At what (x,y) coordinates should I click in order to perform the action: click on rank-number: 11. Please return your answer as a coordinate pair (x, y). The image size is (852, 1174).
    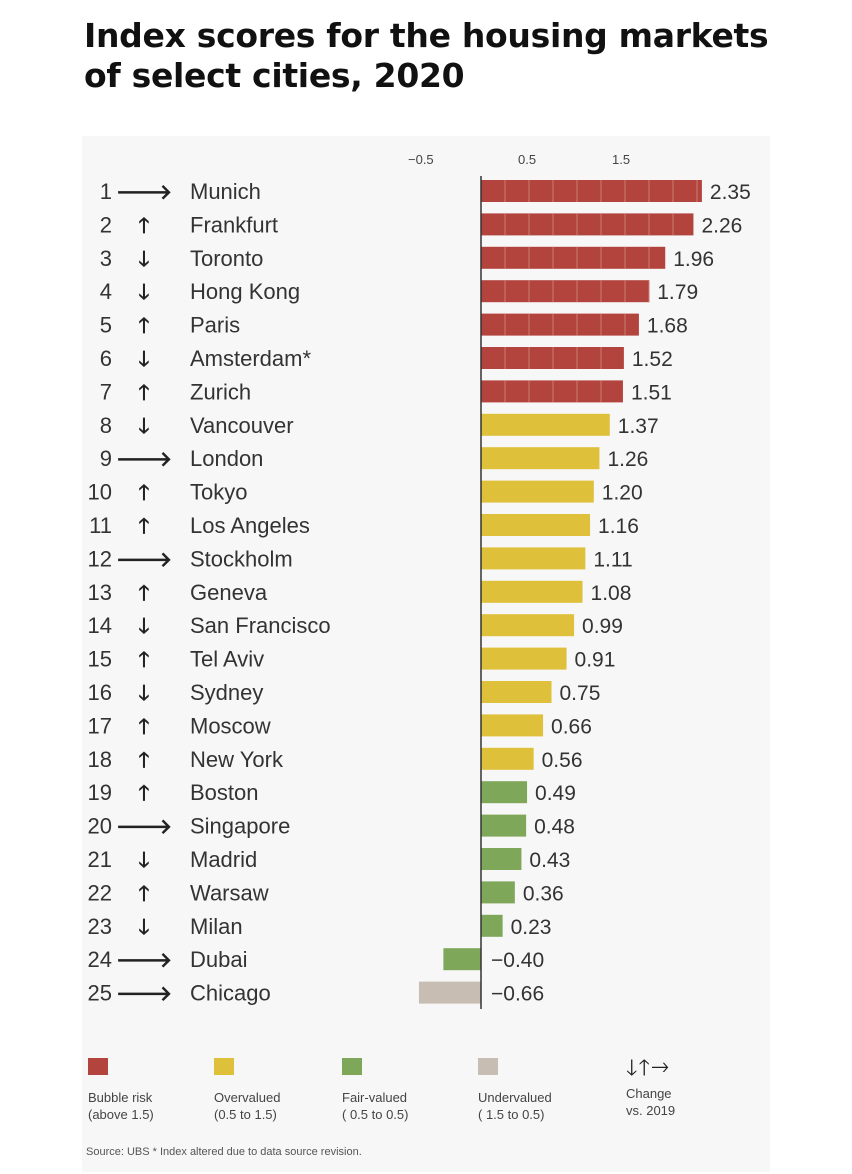
    Looking at the image, I should click on (100, 525).